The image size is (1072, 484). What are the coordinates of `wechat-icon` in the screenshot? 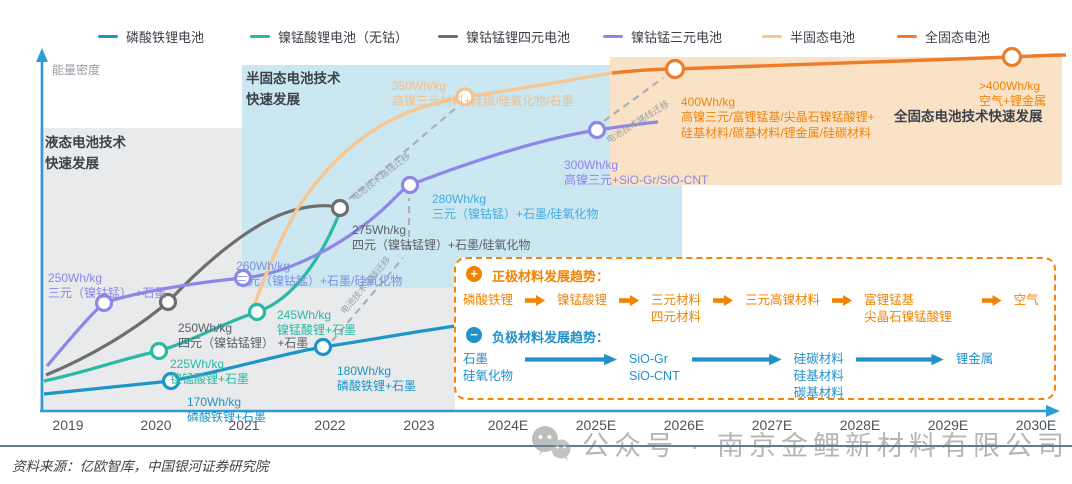 It's located at (551, 443).